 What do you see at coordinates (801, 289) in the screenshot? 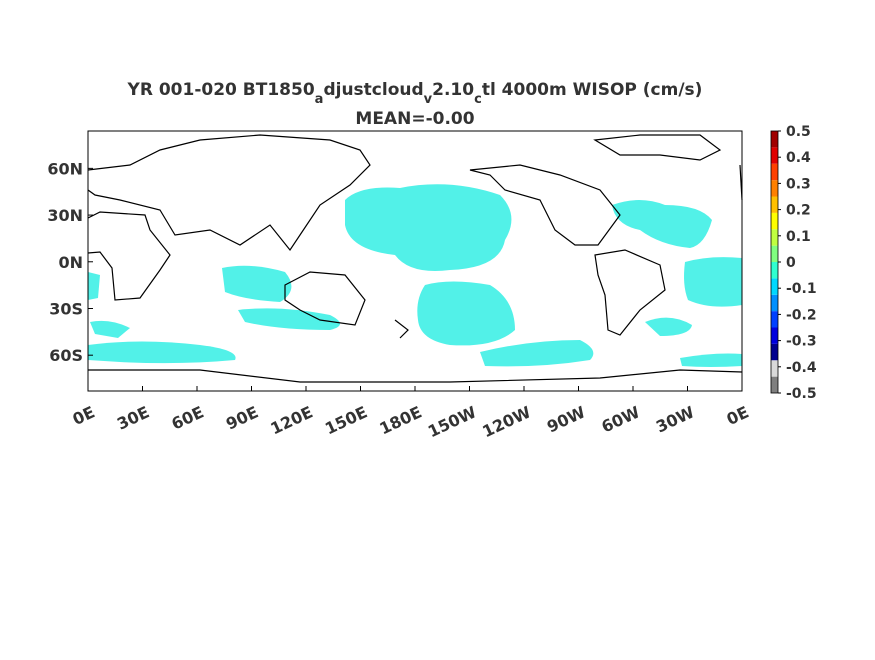
I see `colorbar-tick-label: -0.1` at bounding box center [801, 289].